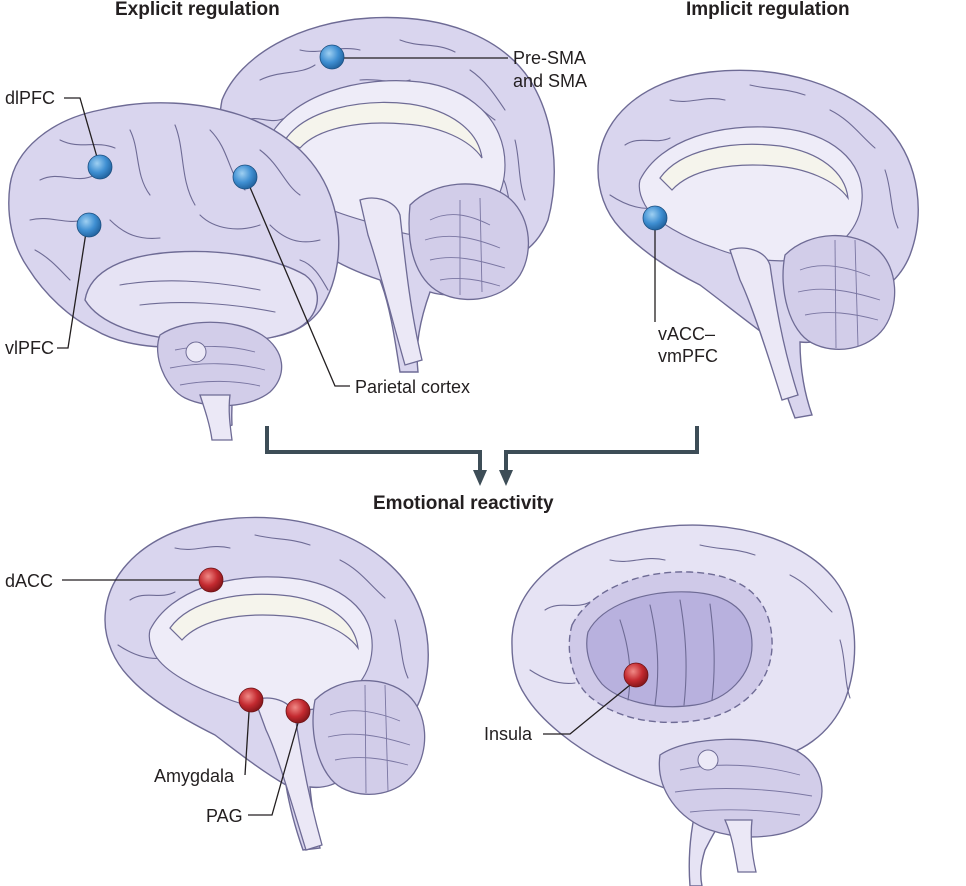 This screenshot has width=966, height=886. What do you see at coordinates (768, 10) in the screenshot?
I see `implicit-regulation-heading: Implicit regulation` at bounding box center [768, 10].